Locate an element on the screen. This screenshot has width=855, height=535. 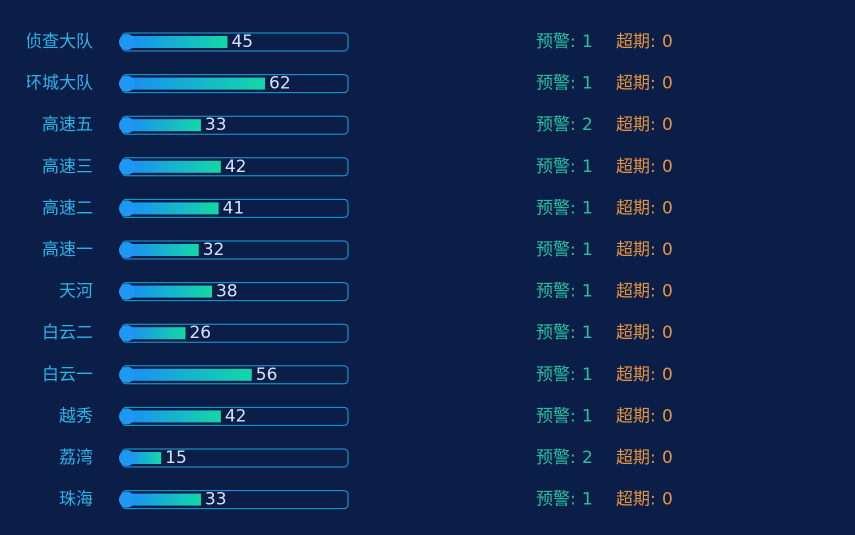
category-label: 天河 is located at coordinates (76, 292).